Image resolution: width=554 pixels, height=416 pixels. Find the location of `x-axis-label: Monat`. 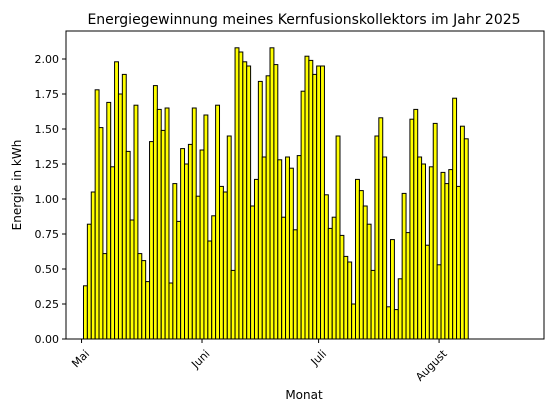

x-axis-label: Monat is located at coordinates (304, 395).